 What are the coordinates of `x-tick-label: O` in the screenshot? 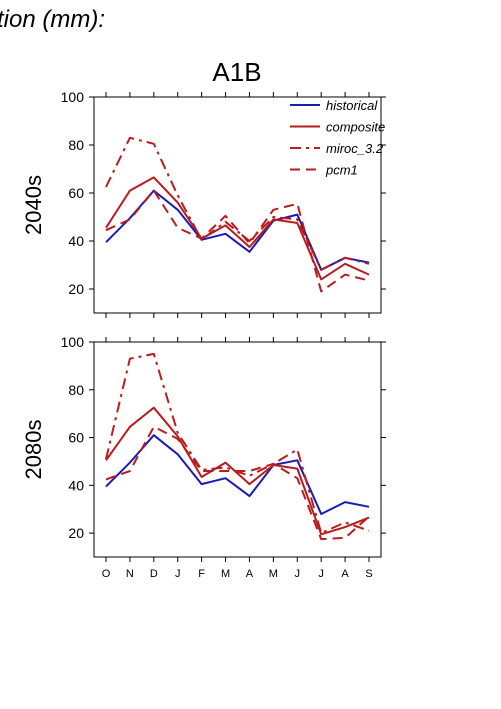 It's located at (106, 574).